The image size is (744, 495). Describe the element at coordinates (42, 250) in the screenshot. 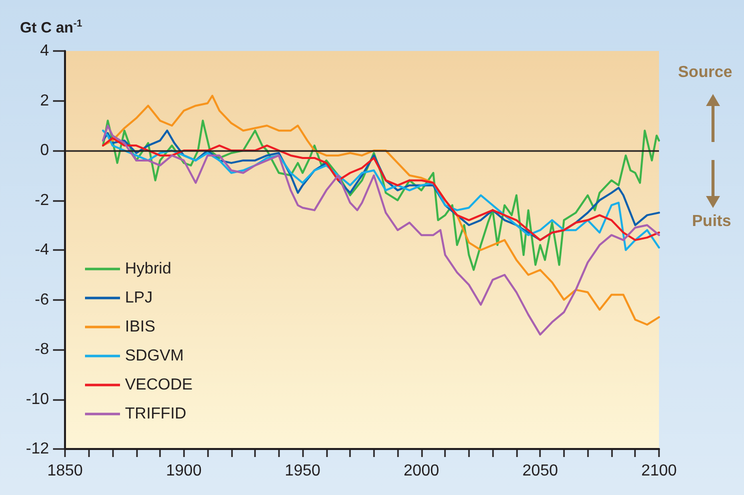

I see `y-tick-label: -4` at that location.